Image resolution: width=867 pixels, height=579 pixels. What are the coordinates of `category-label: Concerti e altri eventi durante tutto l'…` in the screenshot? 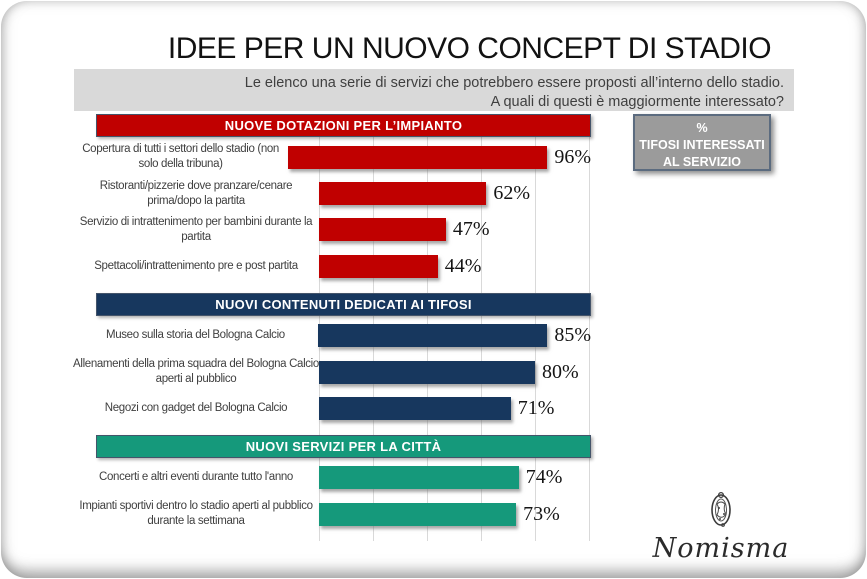 It's located at (196, 477).